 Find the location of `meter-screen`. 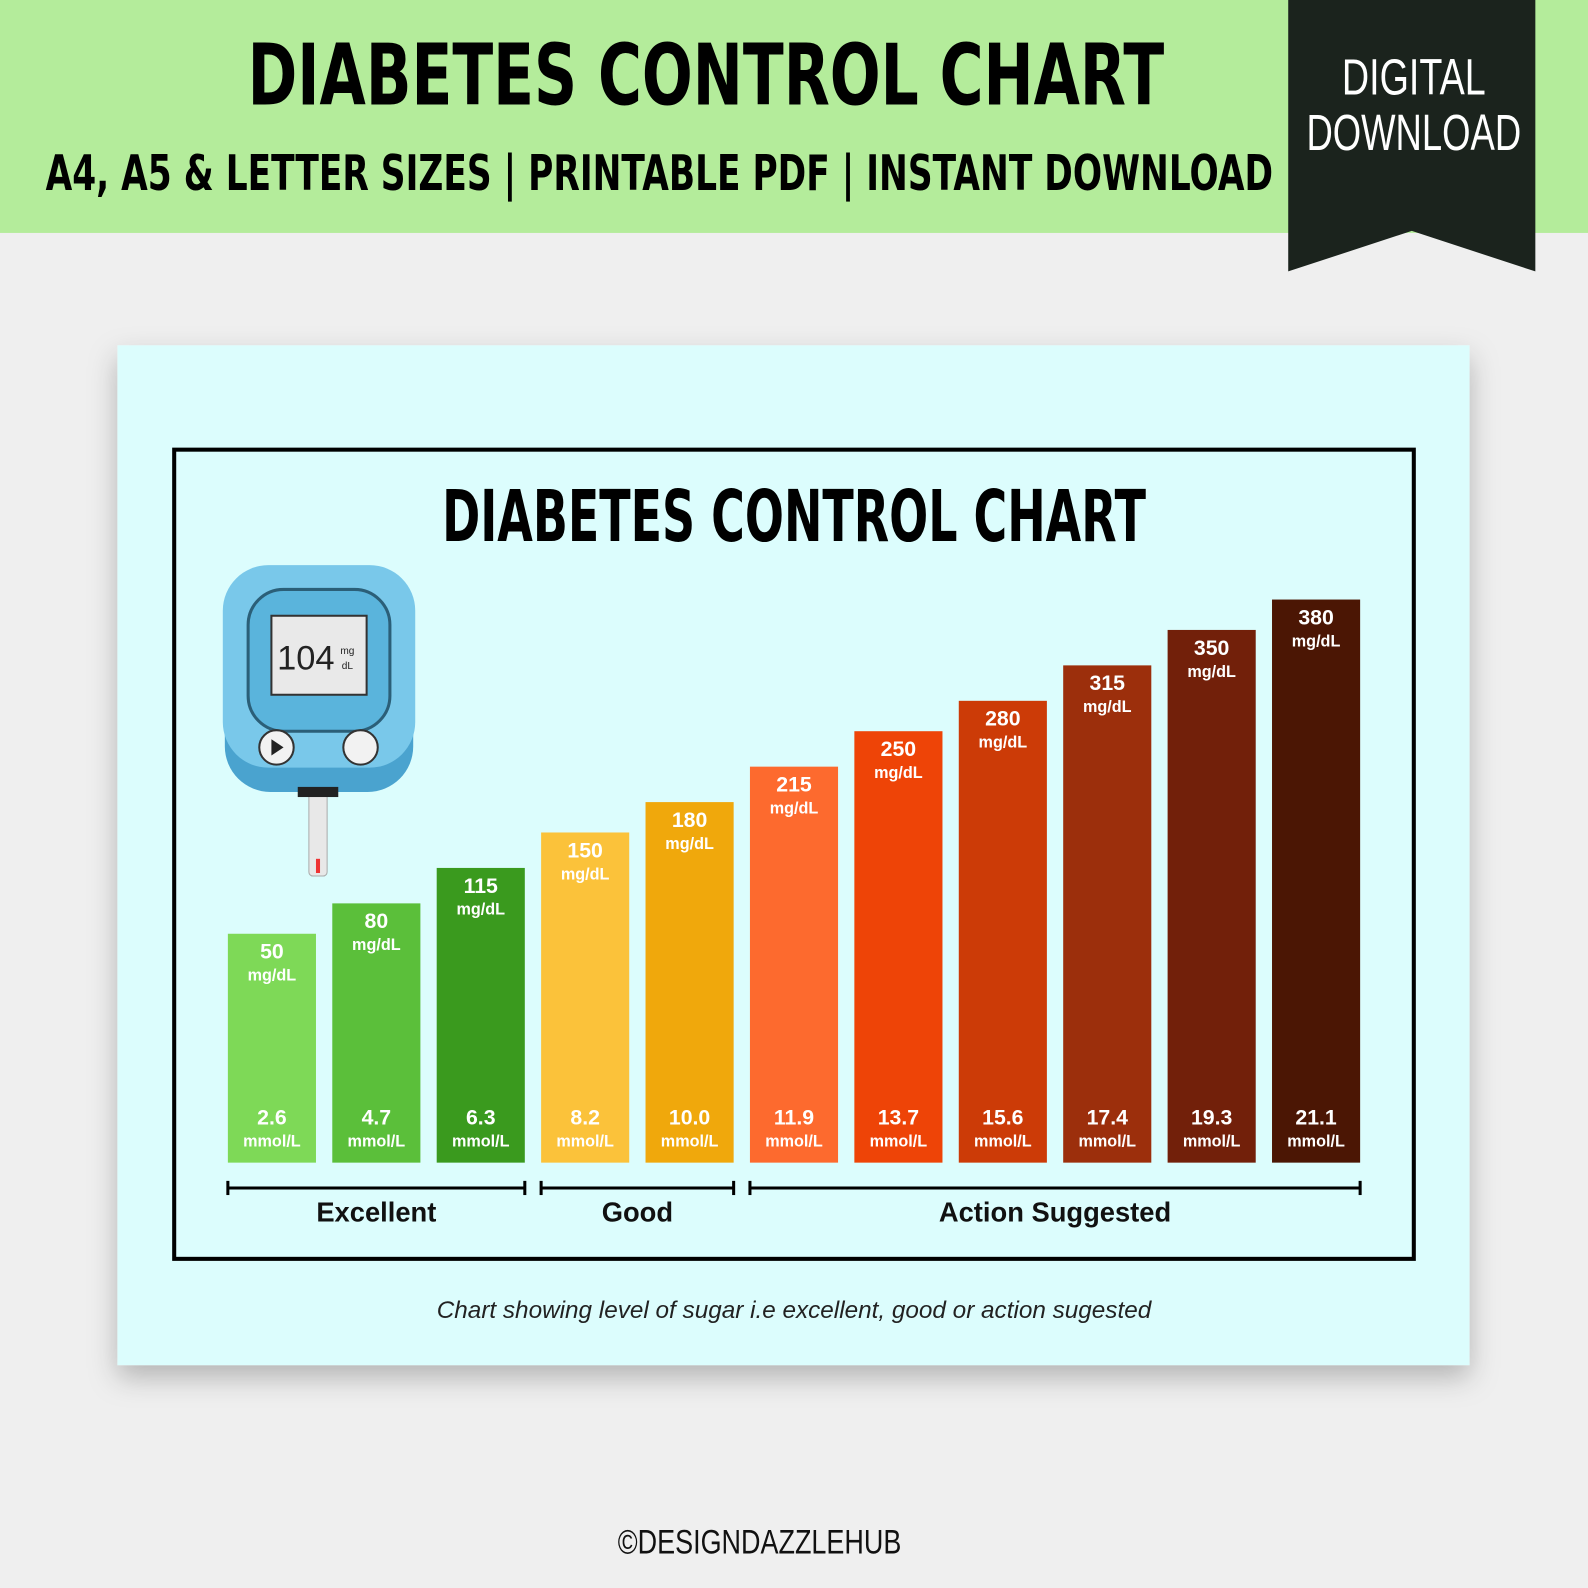

meter-screen is located at coordinates (319, 655).